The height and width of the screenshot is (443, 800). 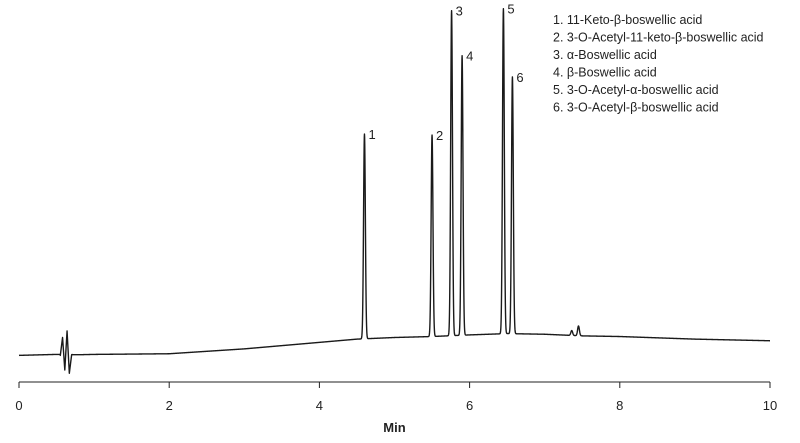 I want to click on peak-label: 4, so click(x=469, y=56).